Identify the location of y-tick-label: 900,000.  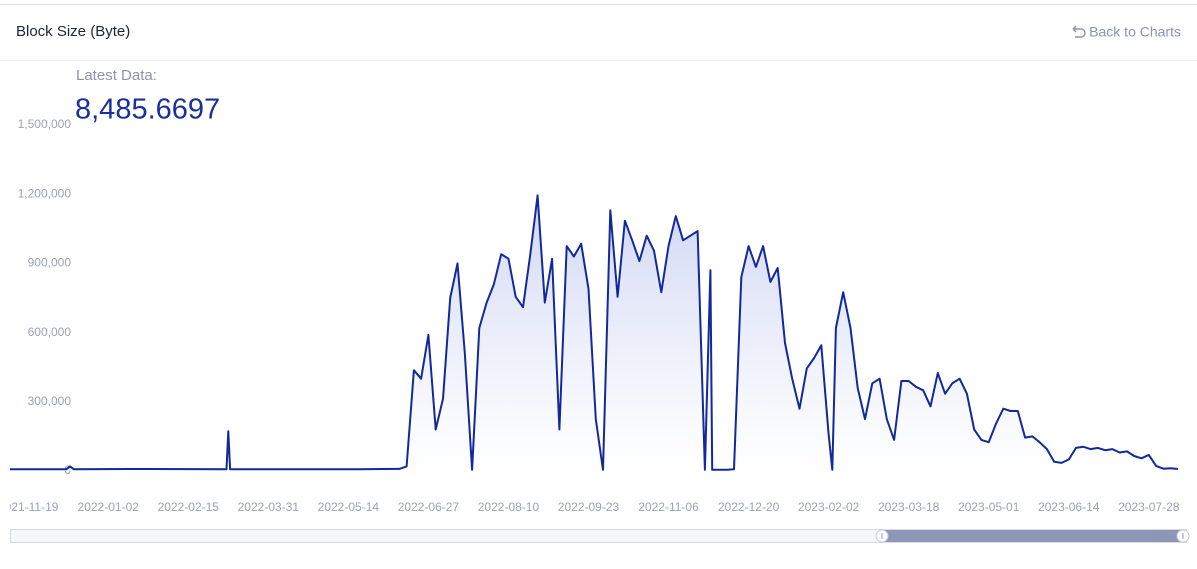
(50, 263).